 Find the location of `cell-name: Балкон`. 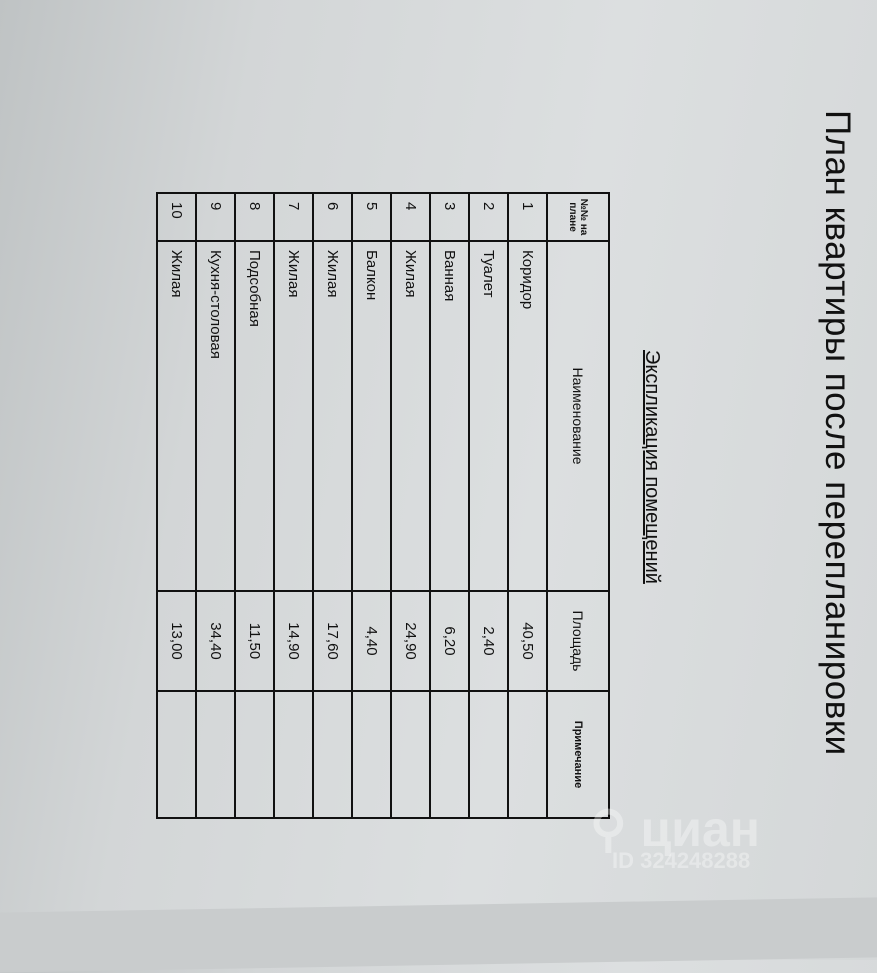

cell-name: Балкон is located at coordinates (371, 416).